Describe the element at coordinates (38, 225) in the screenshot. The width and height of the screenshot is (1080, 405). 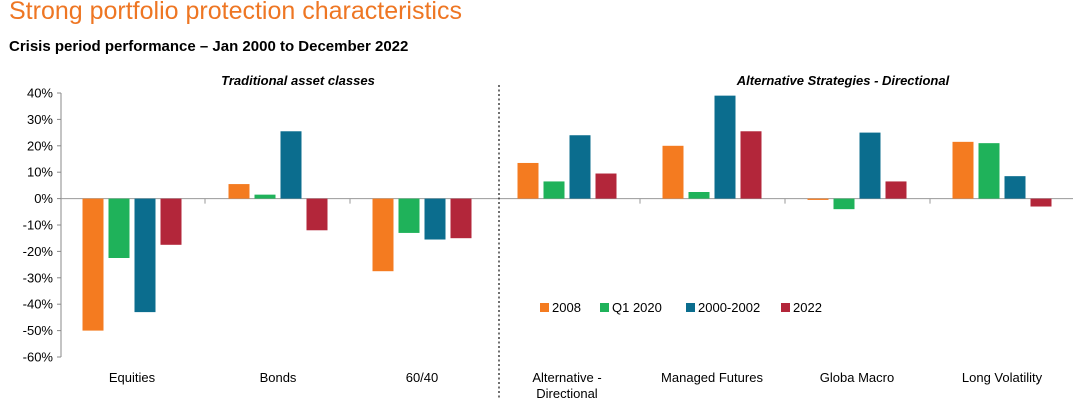
I see `y-tick-label: -10%` at that location.